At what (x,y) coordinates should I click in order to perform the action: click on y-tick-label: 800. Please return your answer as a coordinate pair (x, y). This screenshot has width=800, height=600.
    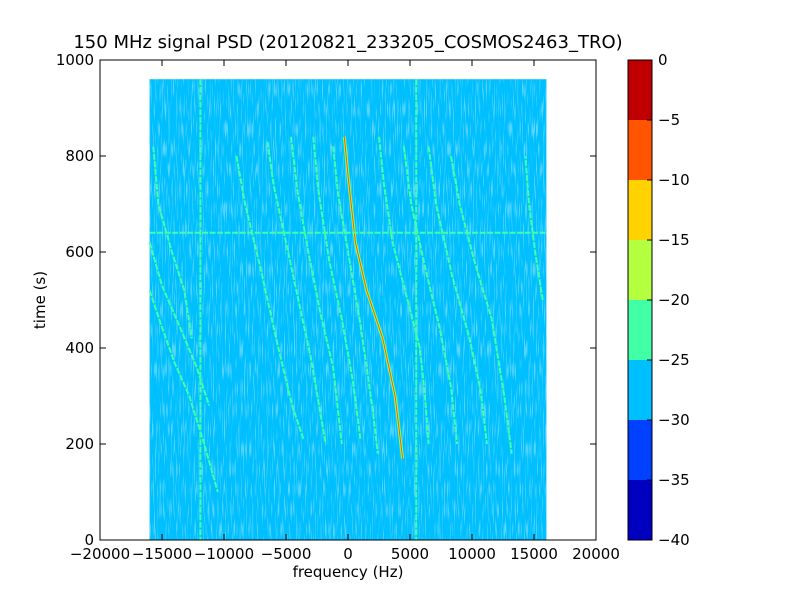
    Looking at the image, I should click on (79, 156).